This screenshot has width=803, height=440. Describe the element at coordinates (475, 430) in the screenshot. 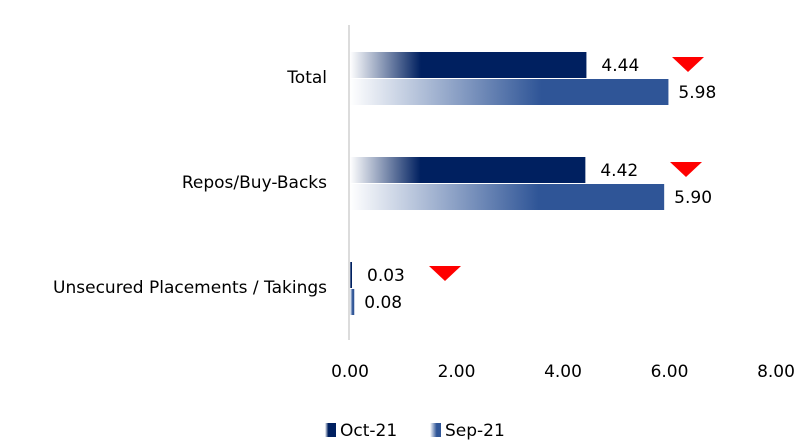

I see `legend-label: Sep-21` at that location.